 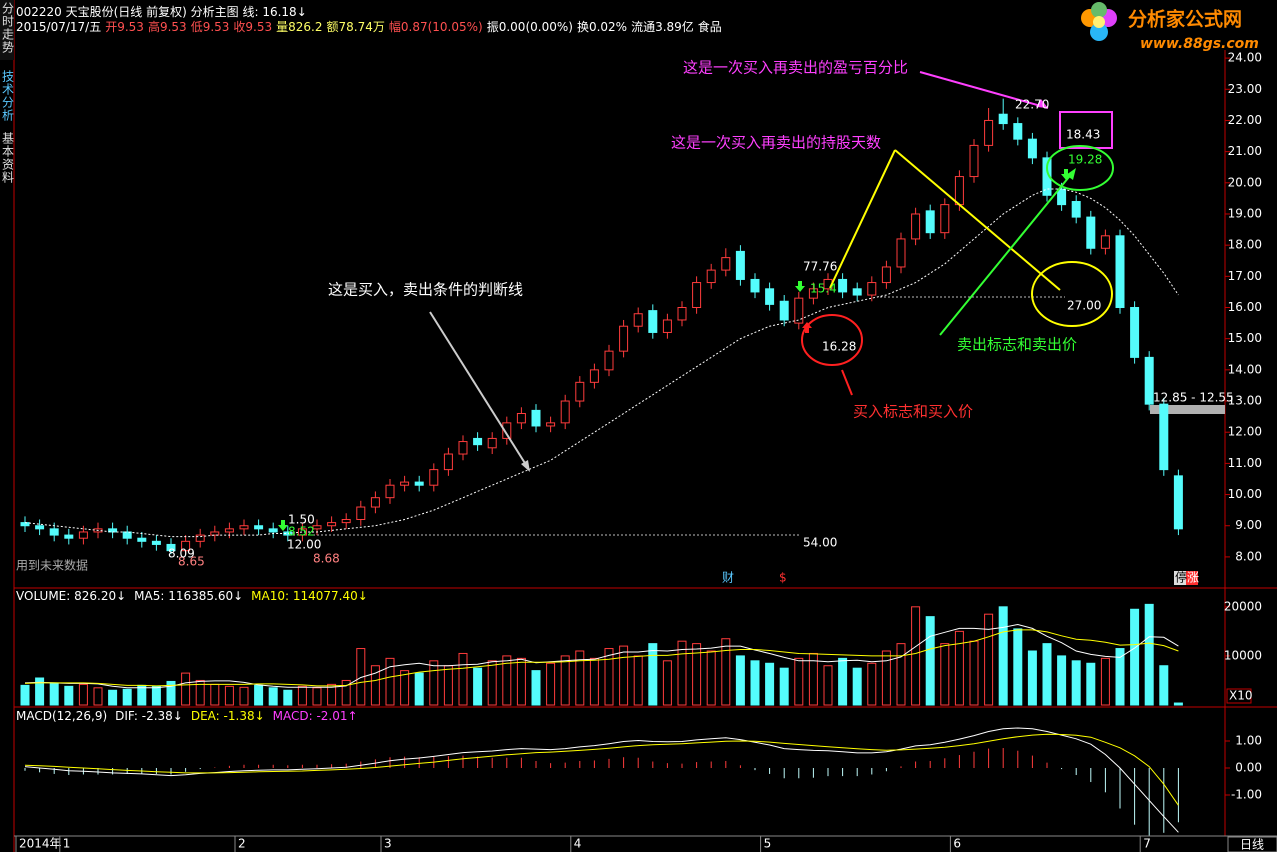 What do you see at coordinates (8, 28) in the screenshot?
I see `side-tab: 分时走势` at bounding box center [8, 28].